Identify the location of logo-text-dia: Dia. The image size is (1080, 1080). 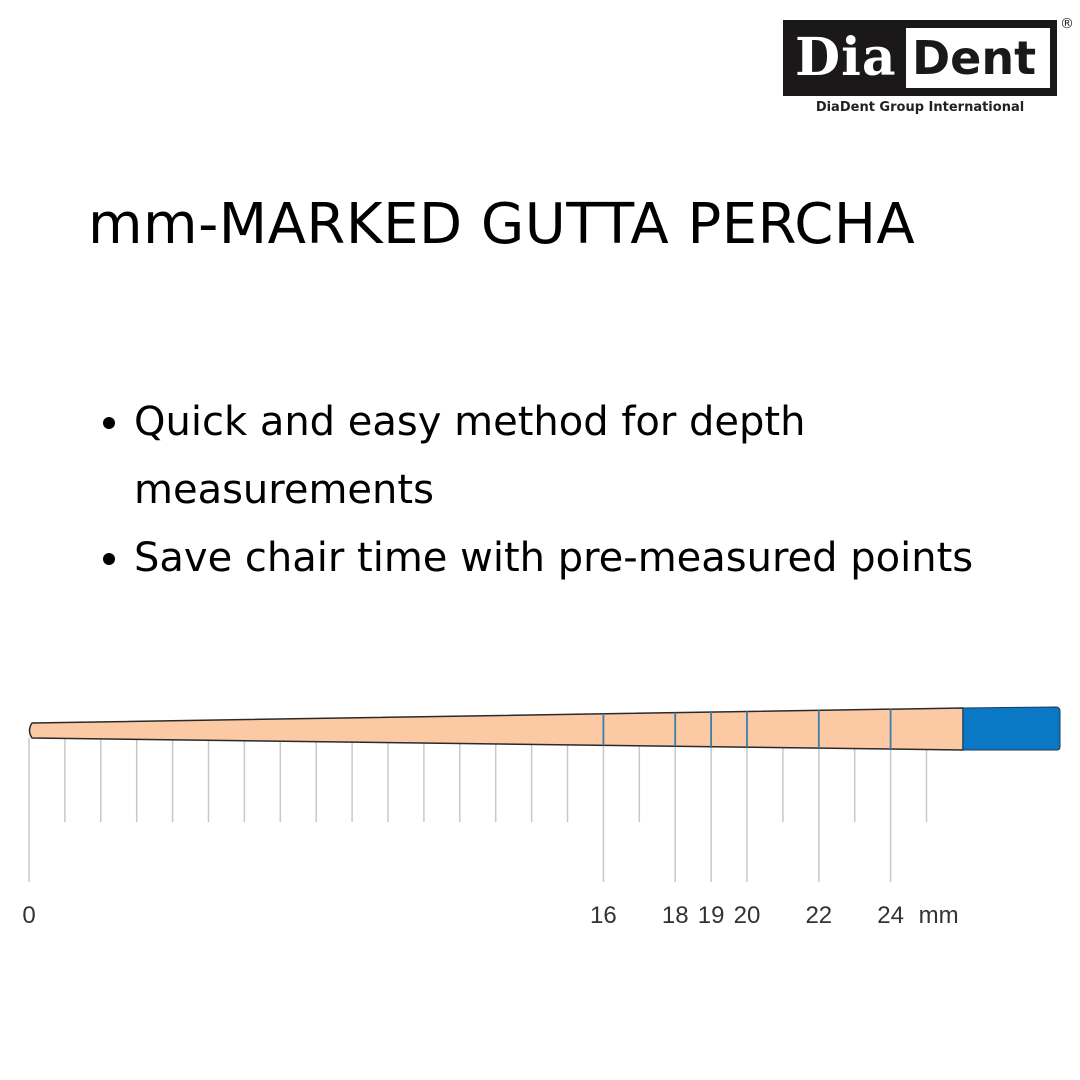
(846, 57).